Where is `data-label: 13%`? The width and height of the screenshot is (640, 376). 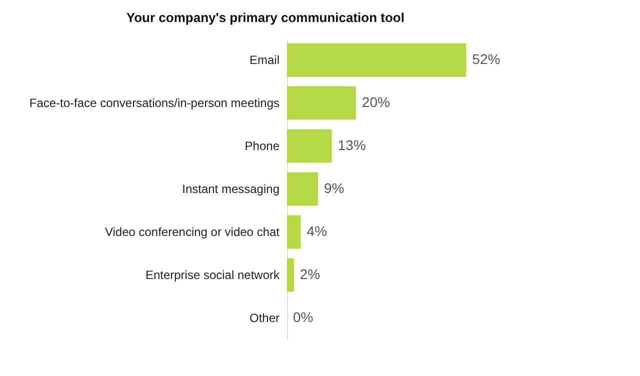
data-label: 13% is located at coordinates (352, 145).